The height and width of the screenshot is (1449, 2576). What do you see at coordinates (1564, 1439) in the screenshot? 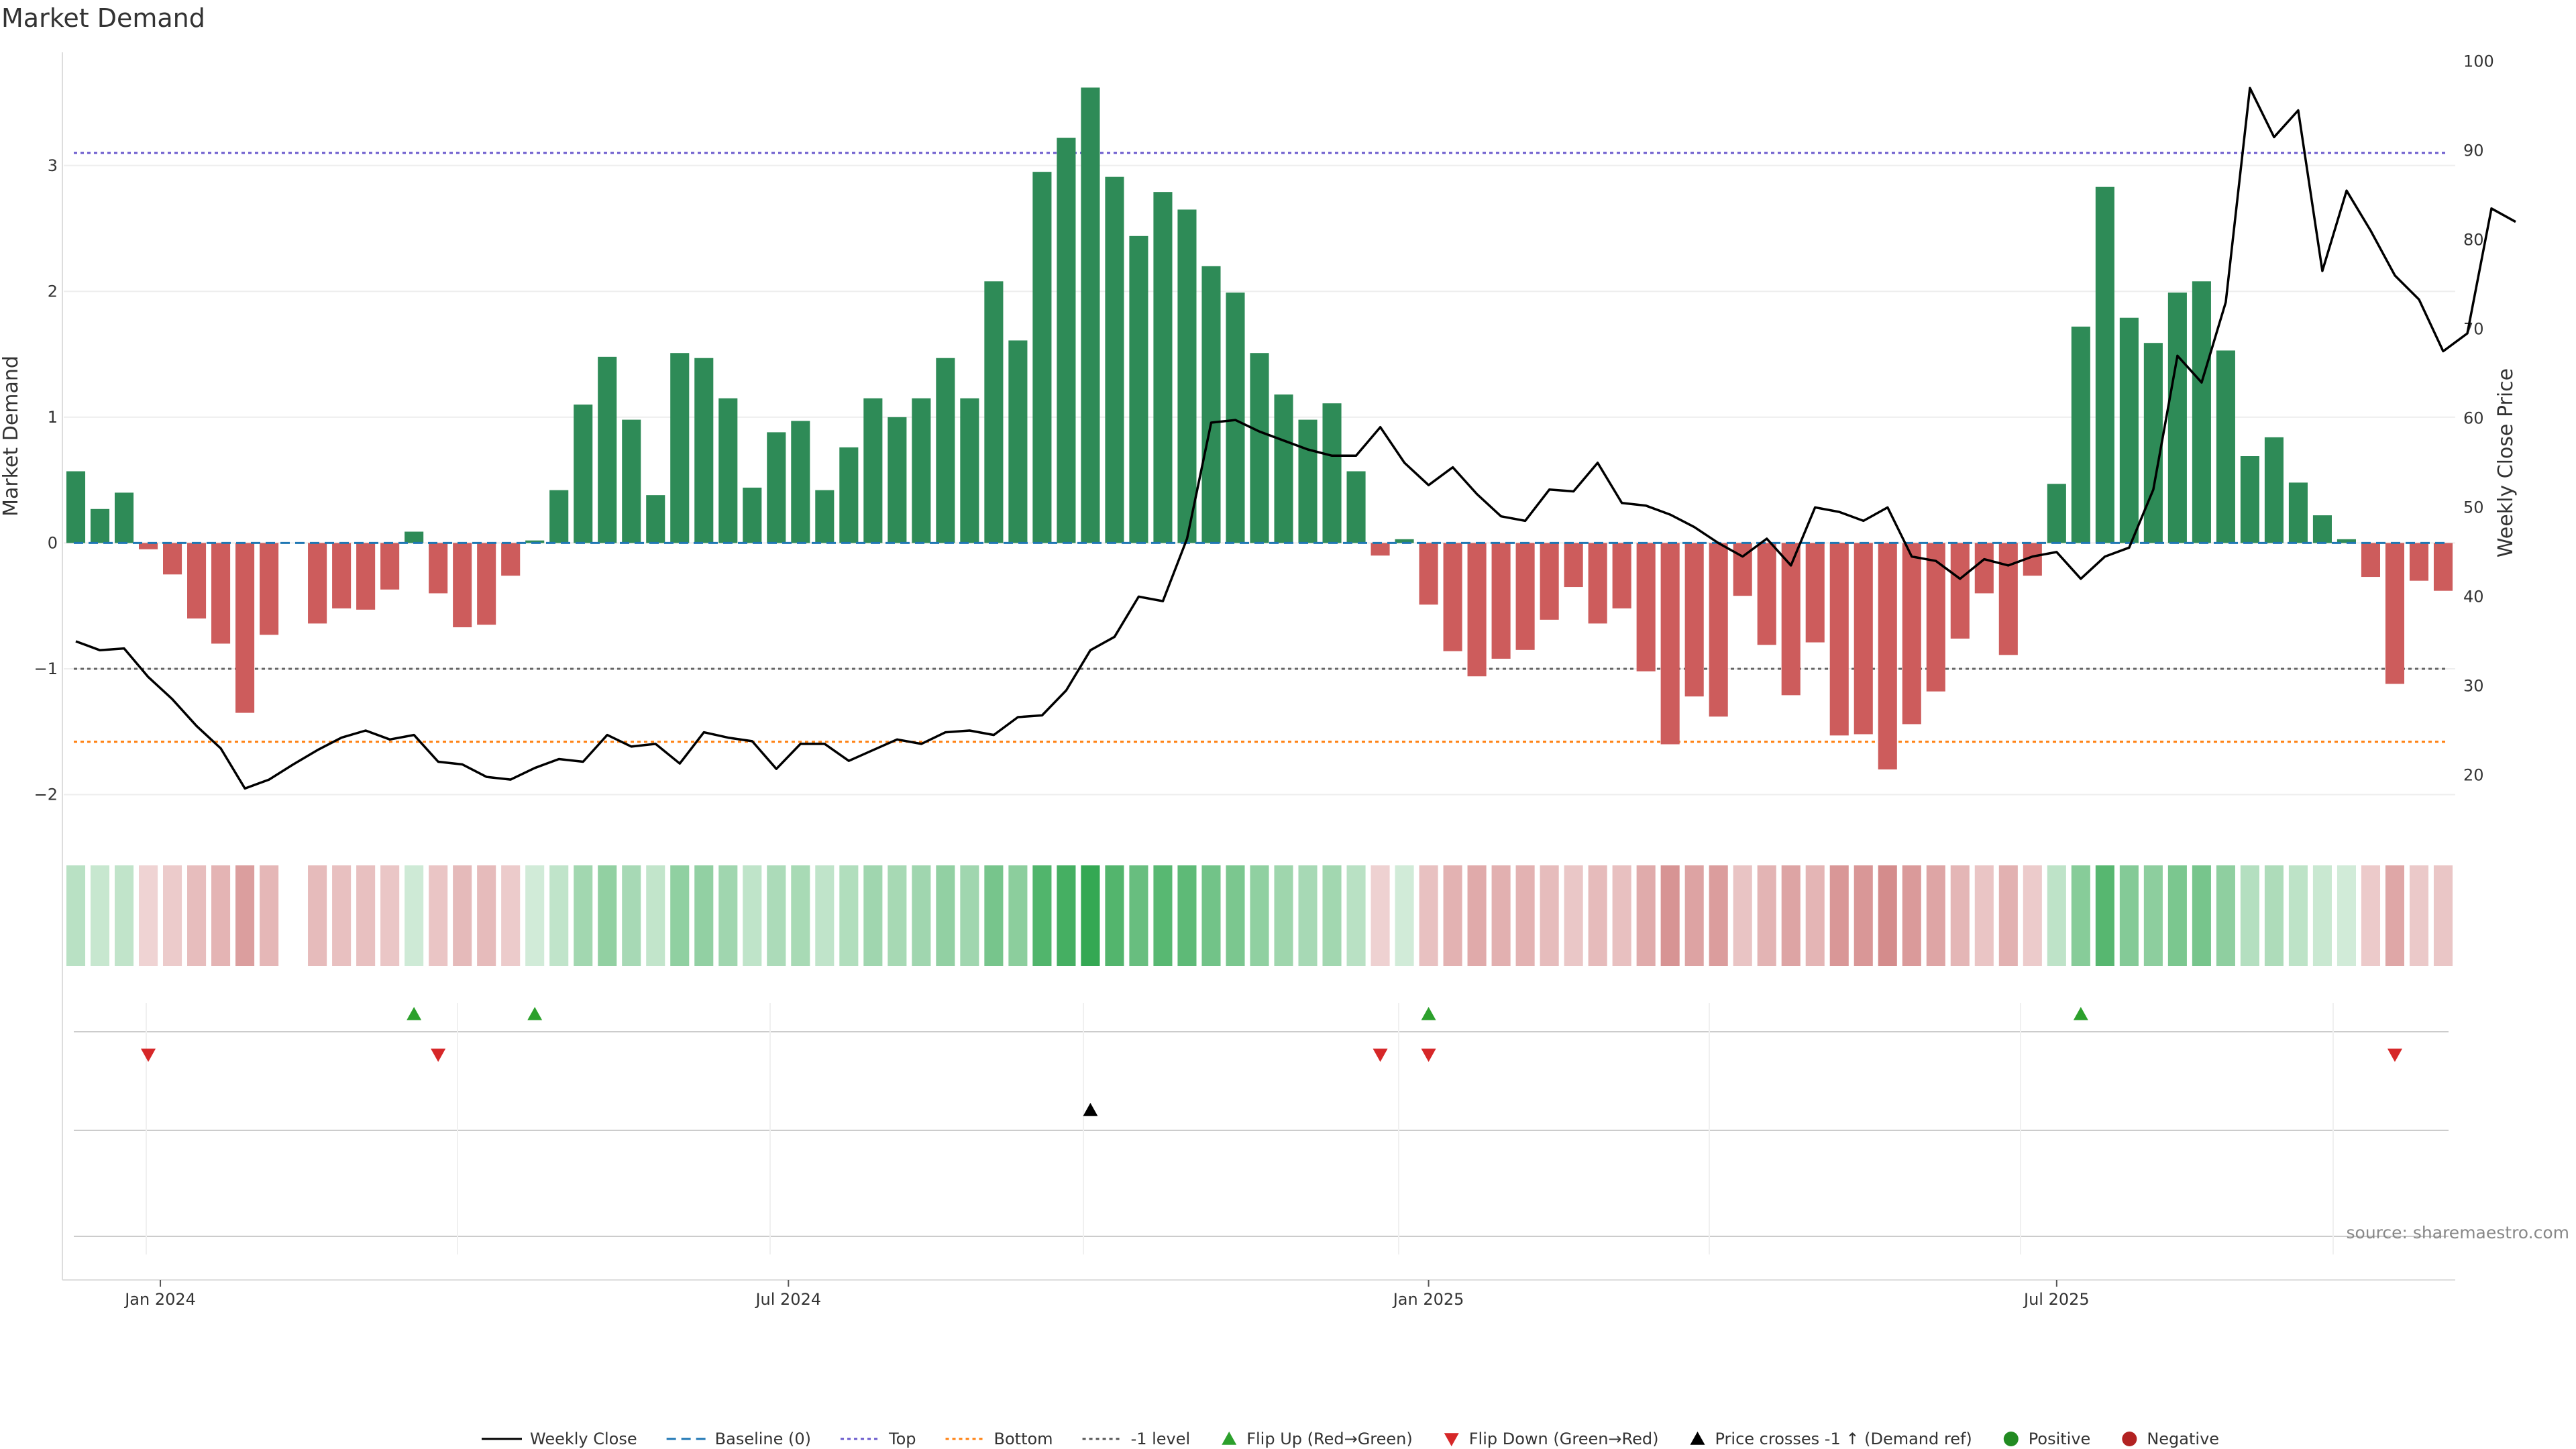
I see `legend-label: Flip Down (Green→Red)` at bounding box center [1564, 1439].